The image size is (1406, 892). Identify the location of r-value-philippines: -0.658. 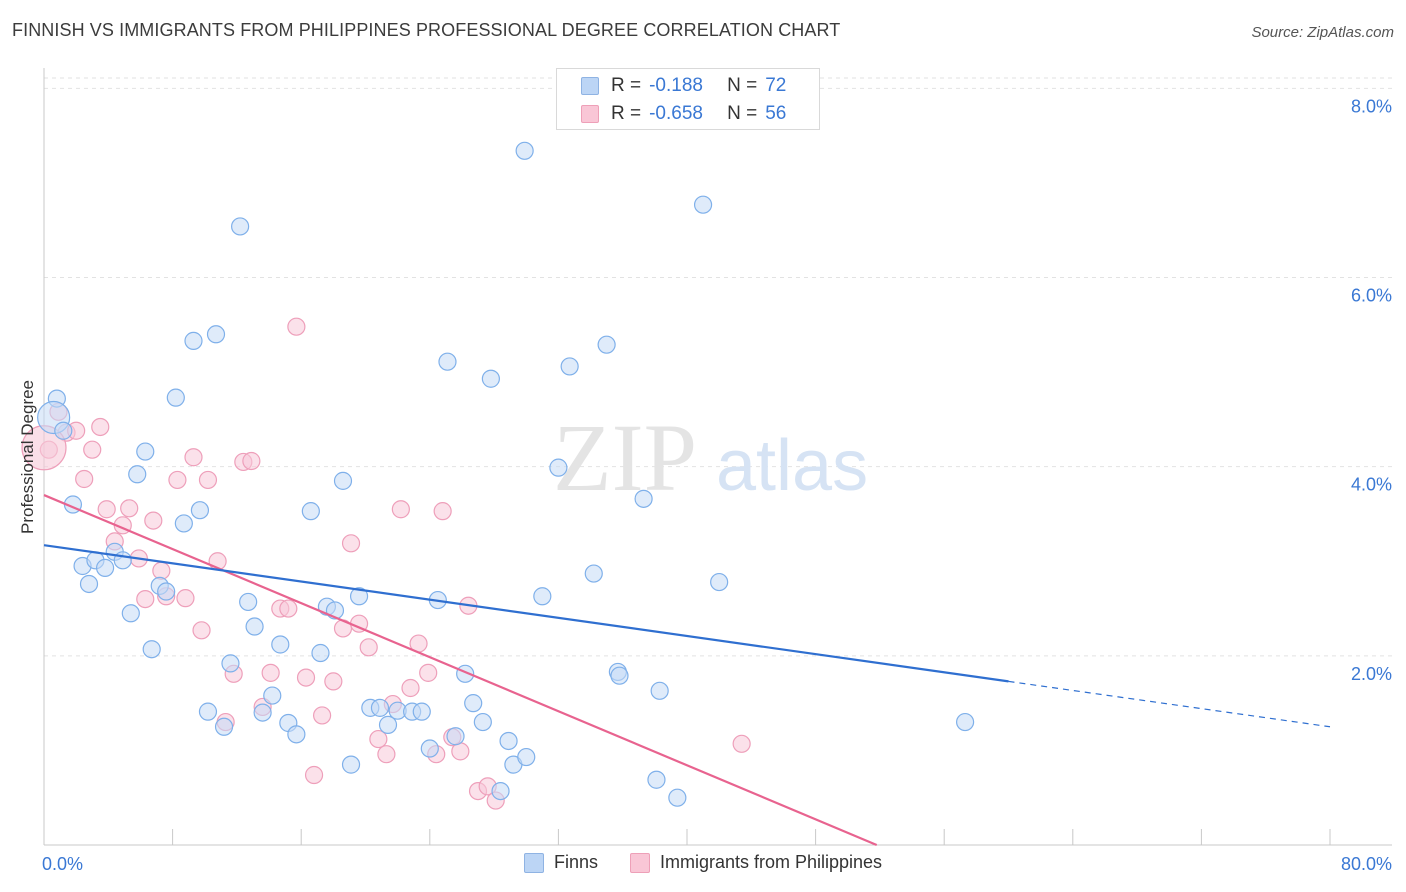
(676, 113).